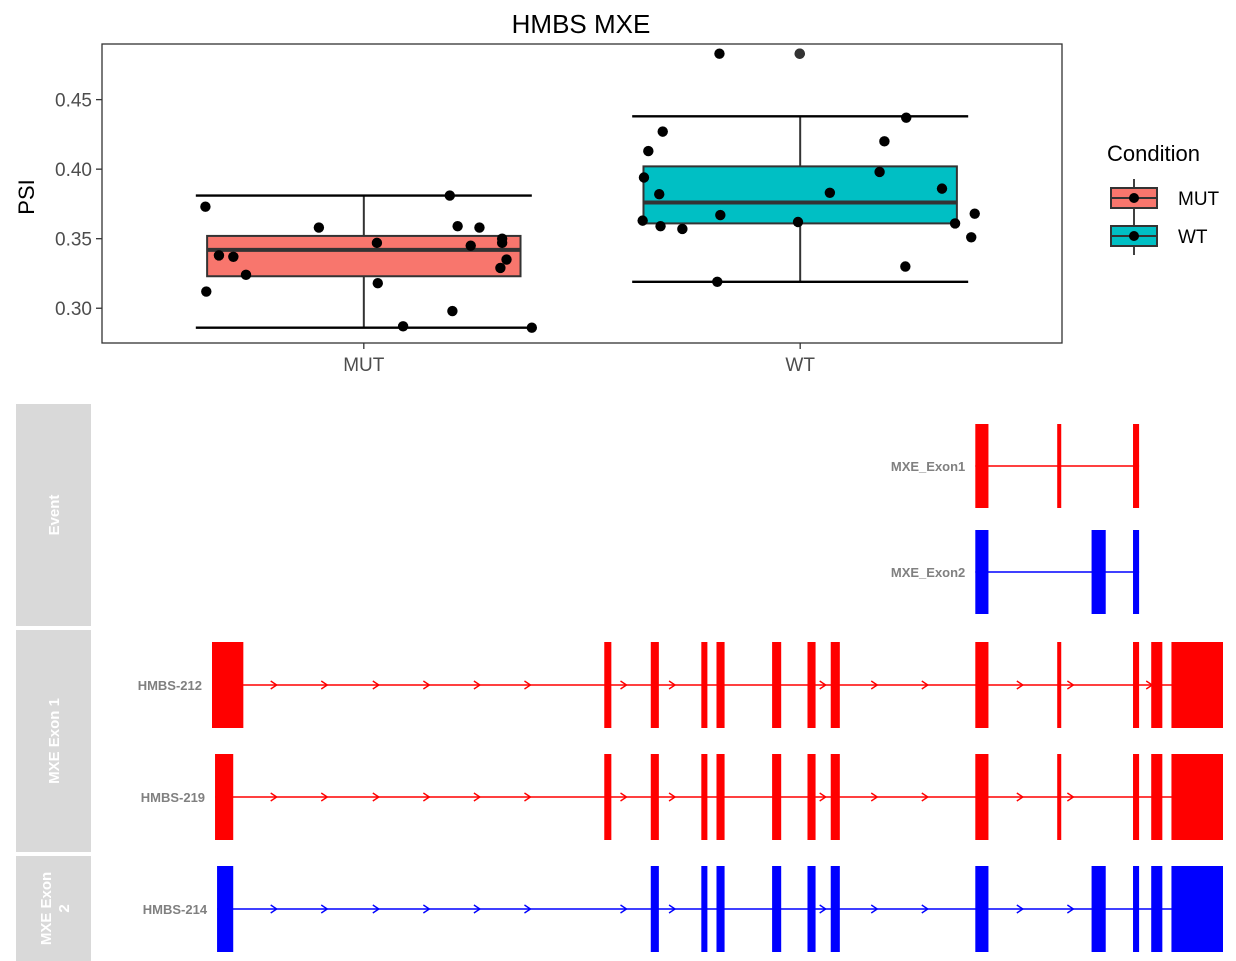  What do you see at coordinates (26, 196) in the screenshot?
I see `y-axis-title: PSI` at bounding box center [26, 196].